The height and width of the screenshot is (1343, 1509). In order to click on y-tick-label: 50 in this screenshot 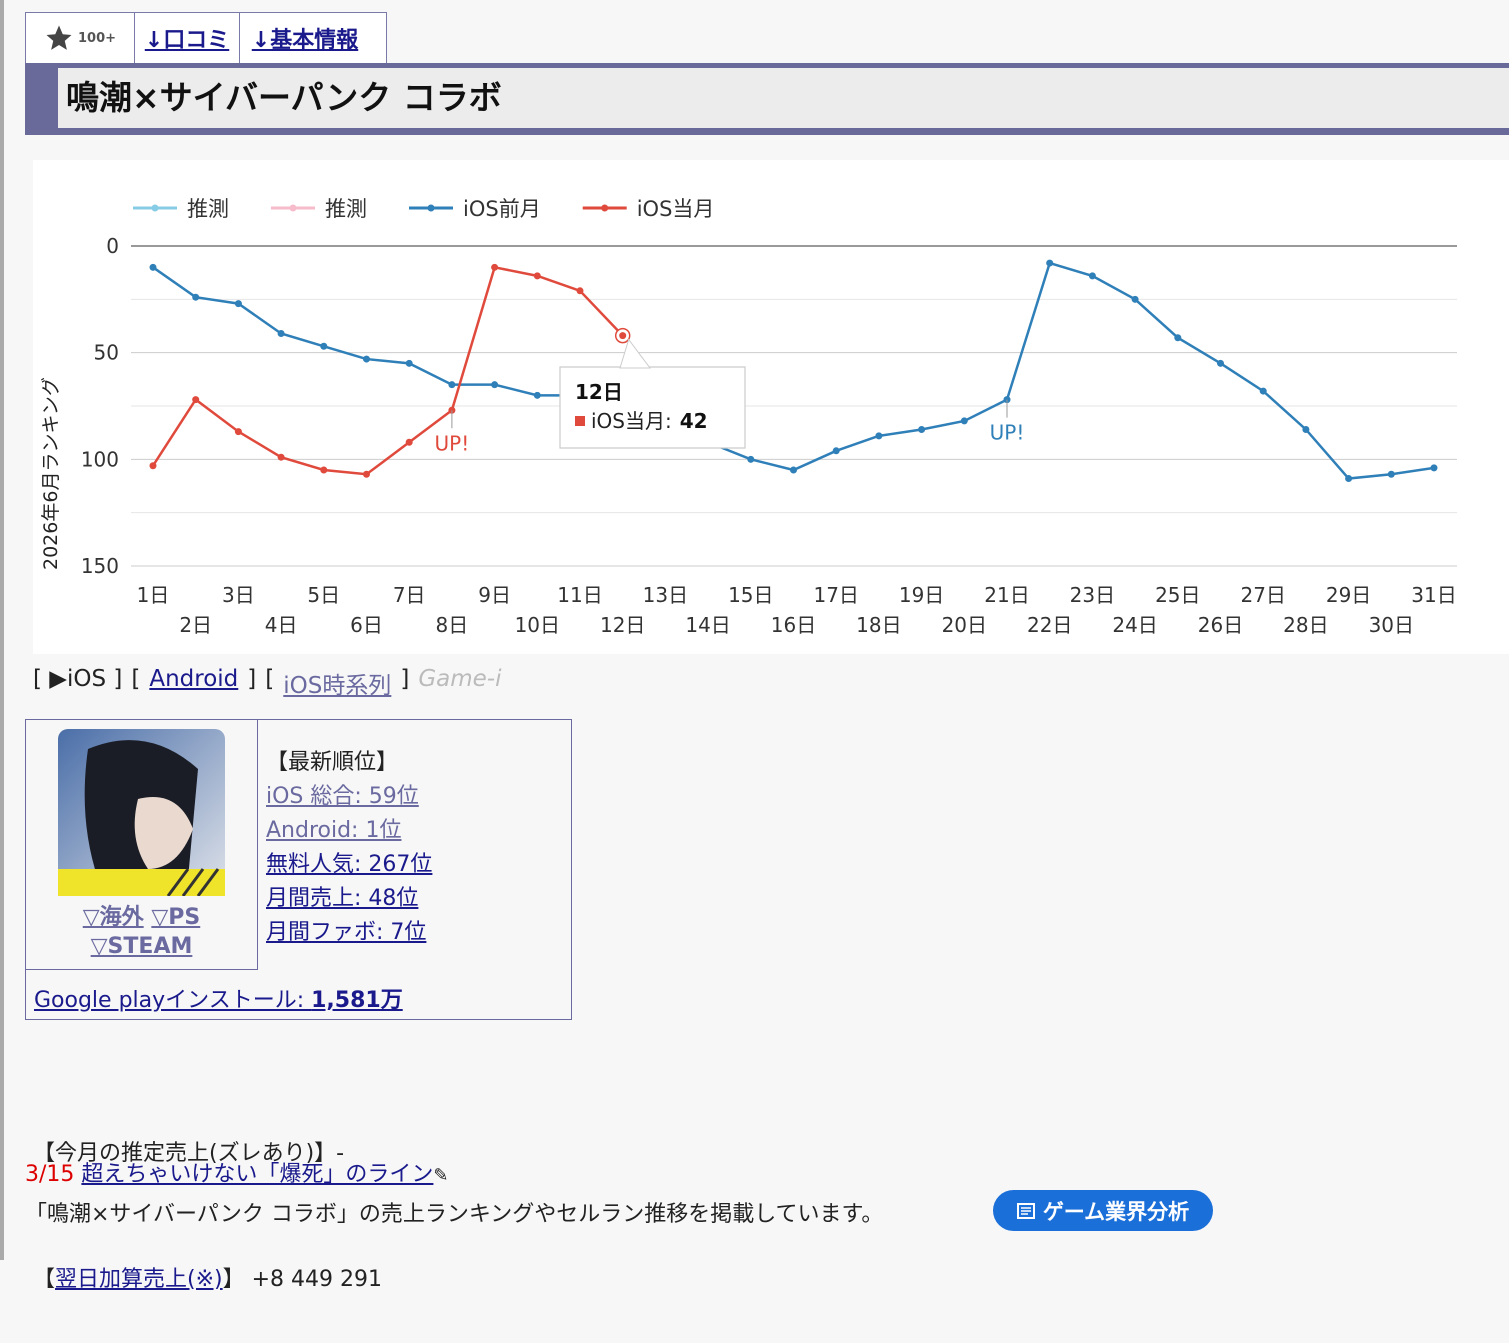, I will do `click(106, 353)`.